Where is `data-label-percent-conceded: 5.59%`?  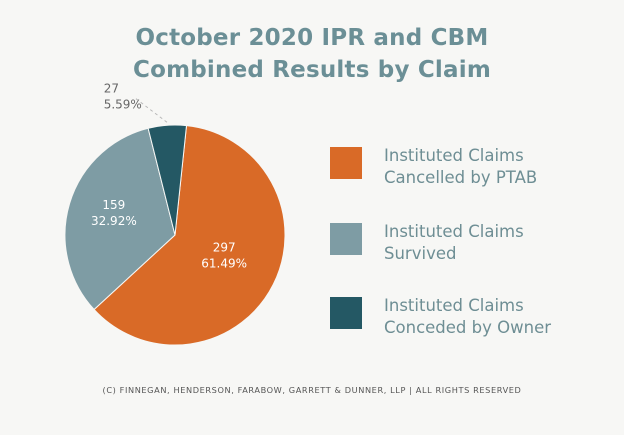 data-label-percent-conceded: 5.59% is located at coordinates (123, 105).